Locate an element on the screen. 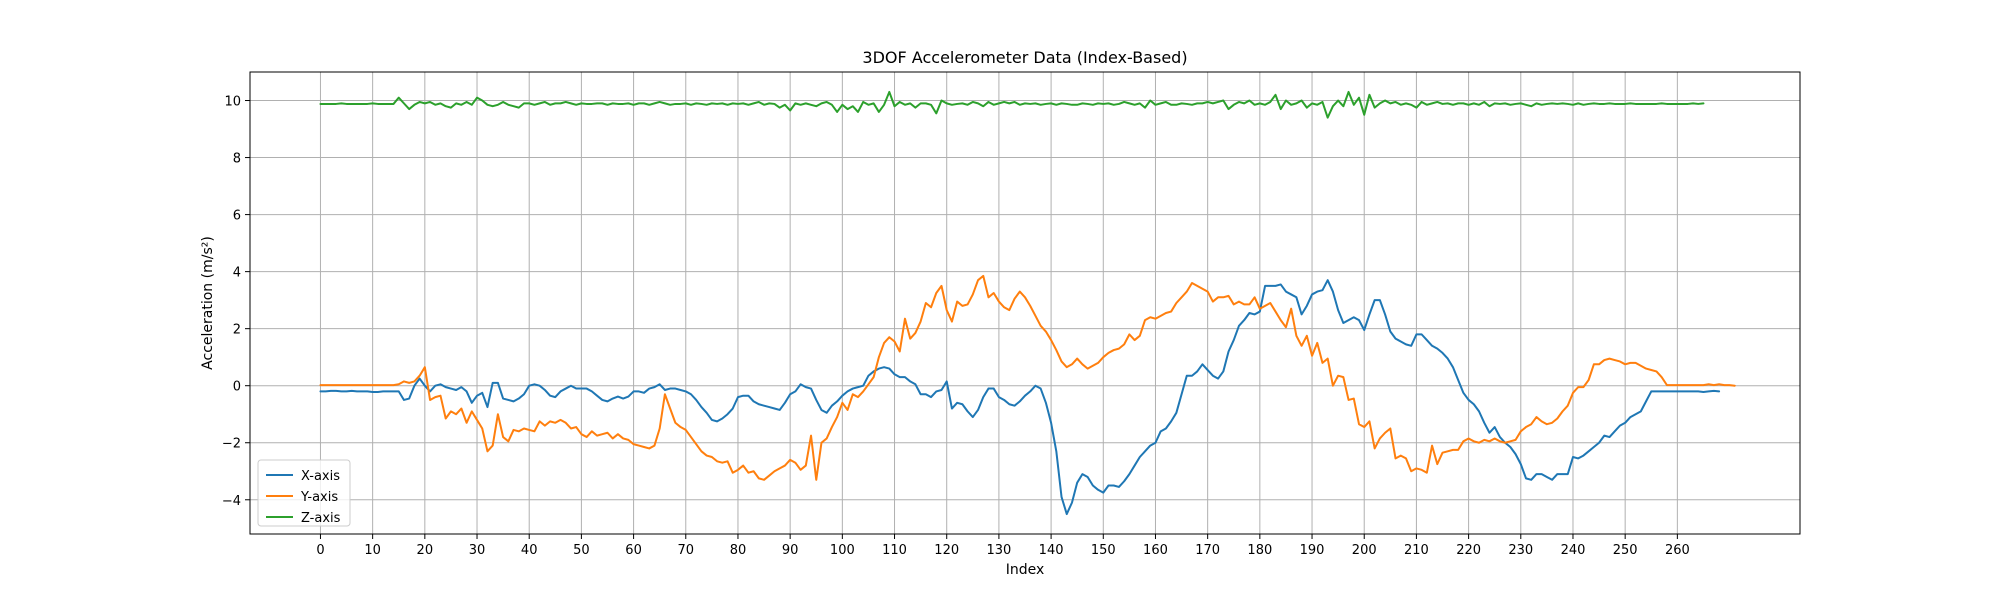  series-line-z-axis is located at coordinates (1012, 104).